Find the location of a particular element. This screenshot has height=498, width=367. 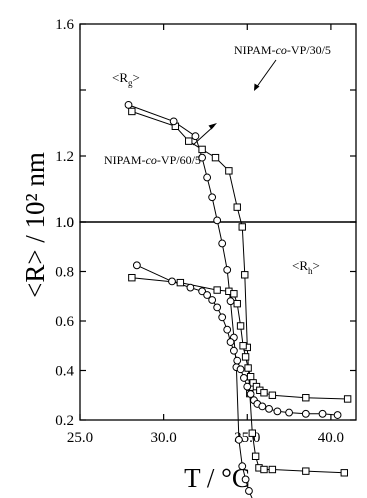

x-tick-label: 25.0 is located at coordinates (80, 438).